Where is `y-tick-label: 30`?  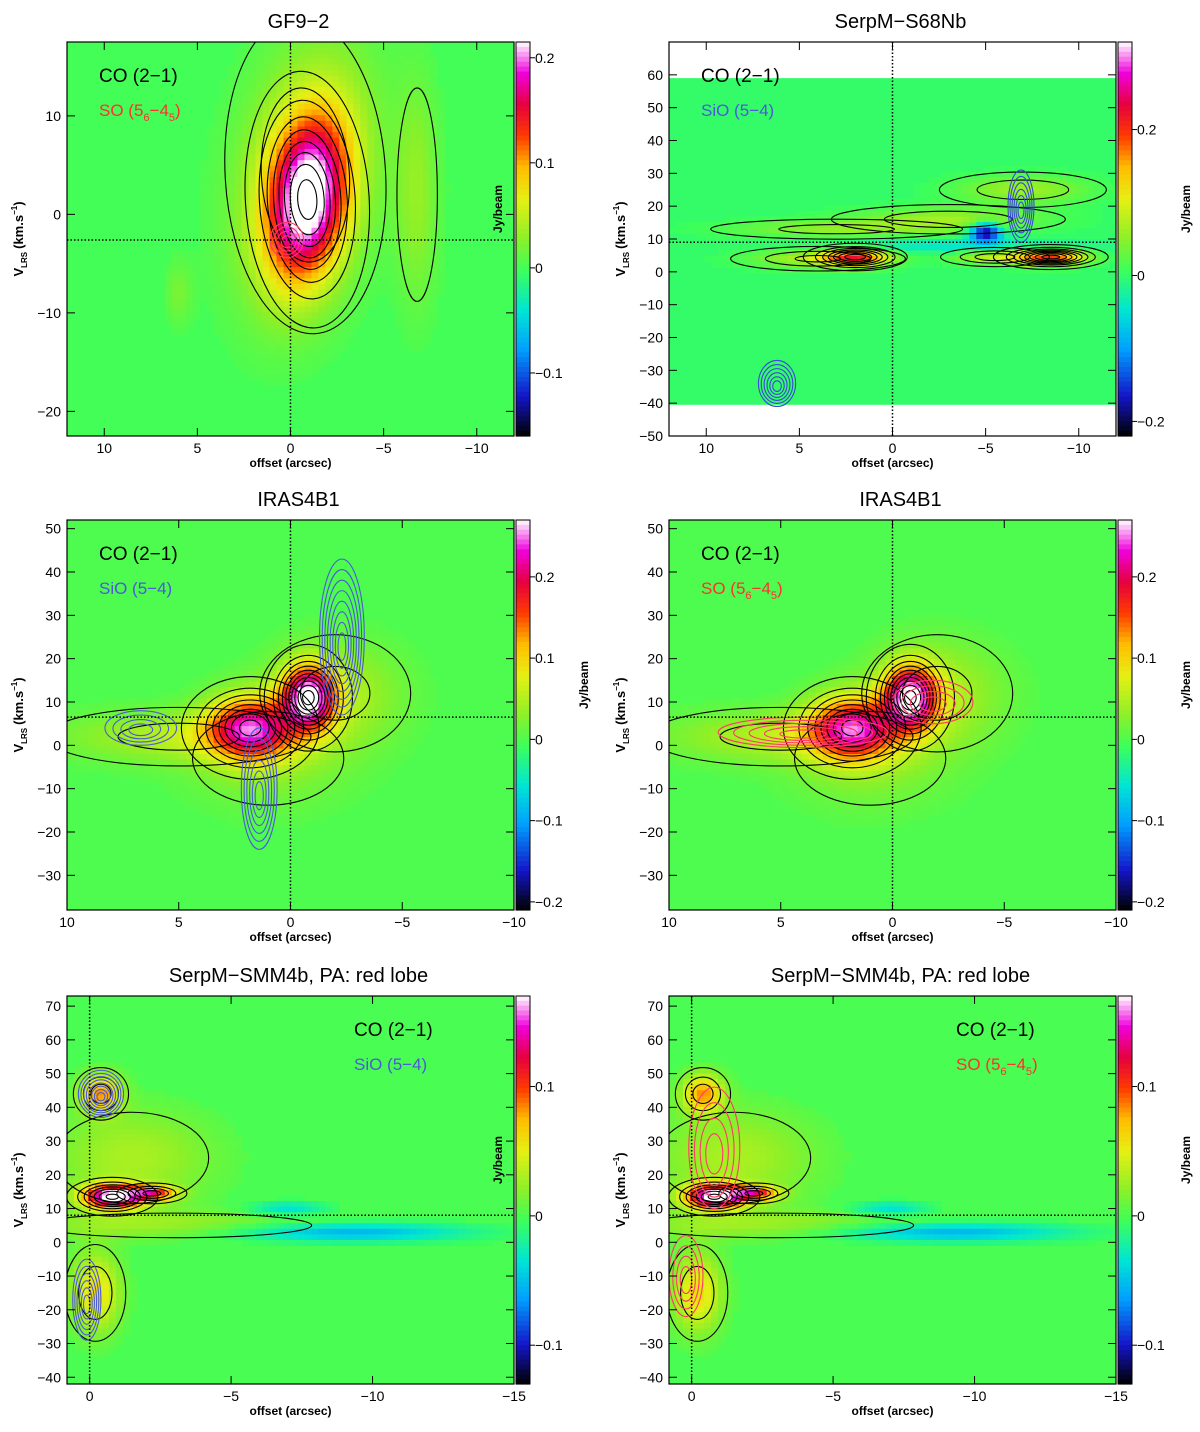 y-tick-label: 30 is located at coordinates (655, 173).